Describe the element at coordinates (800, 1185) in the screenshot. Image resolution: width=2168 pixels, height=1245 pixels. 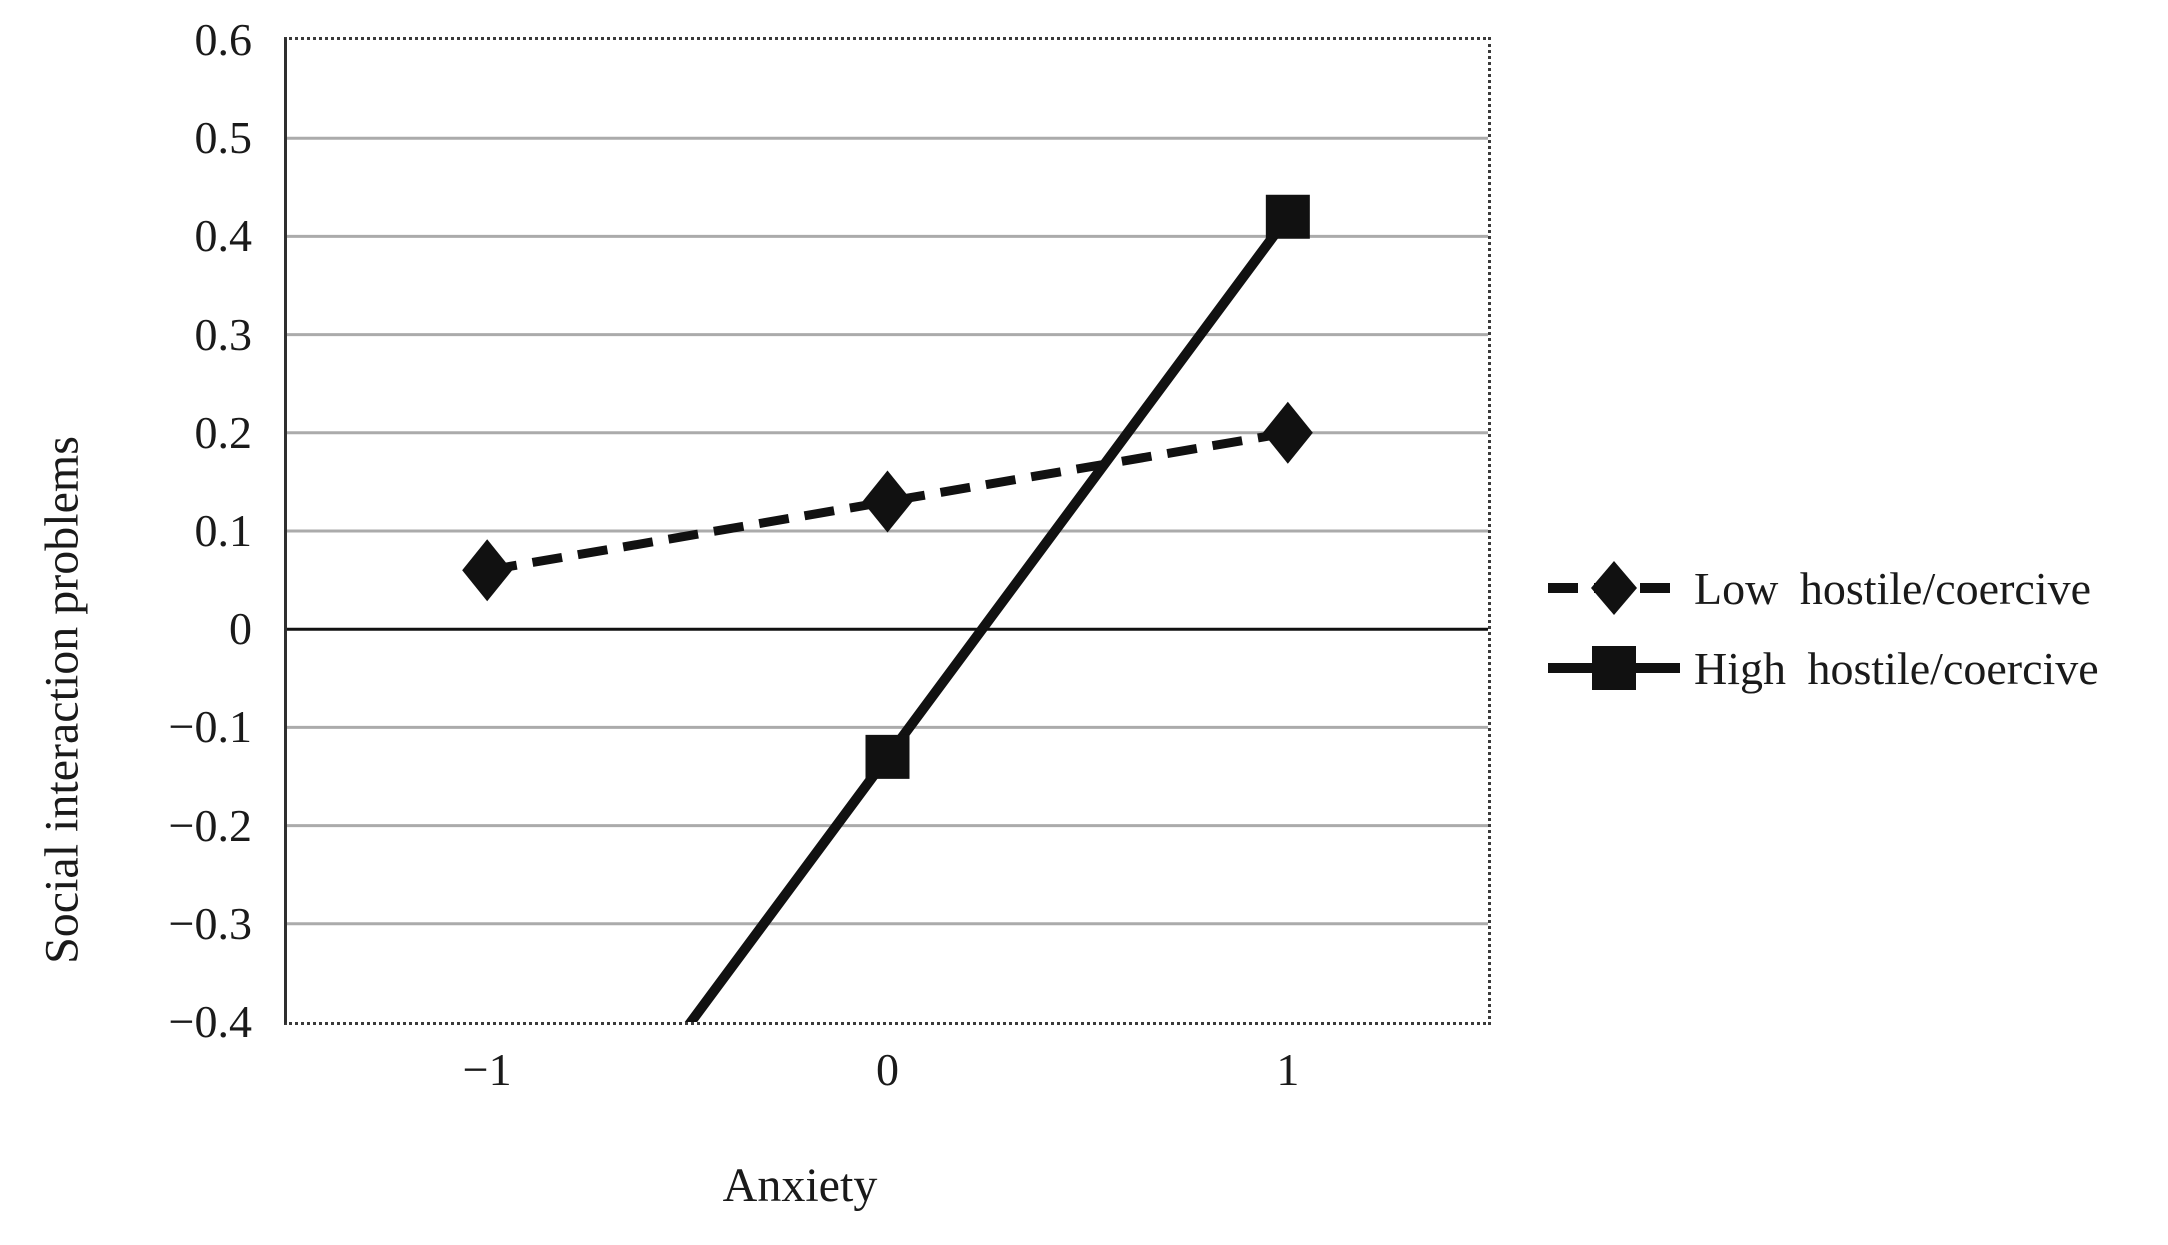
I see `x-axis-title: Anxiety` at that location.